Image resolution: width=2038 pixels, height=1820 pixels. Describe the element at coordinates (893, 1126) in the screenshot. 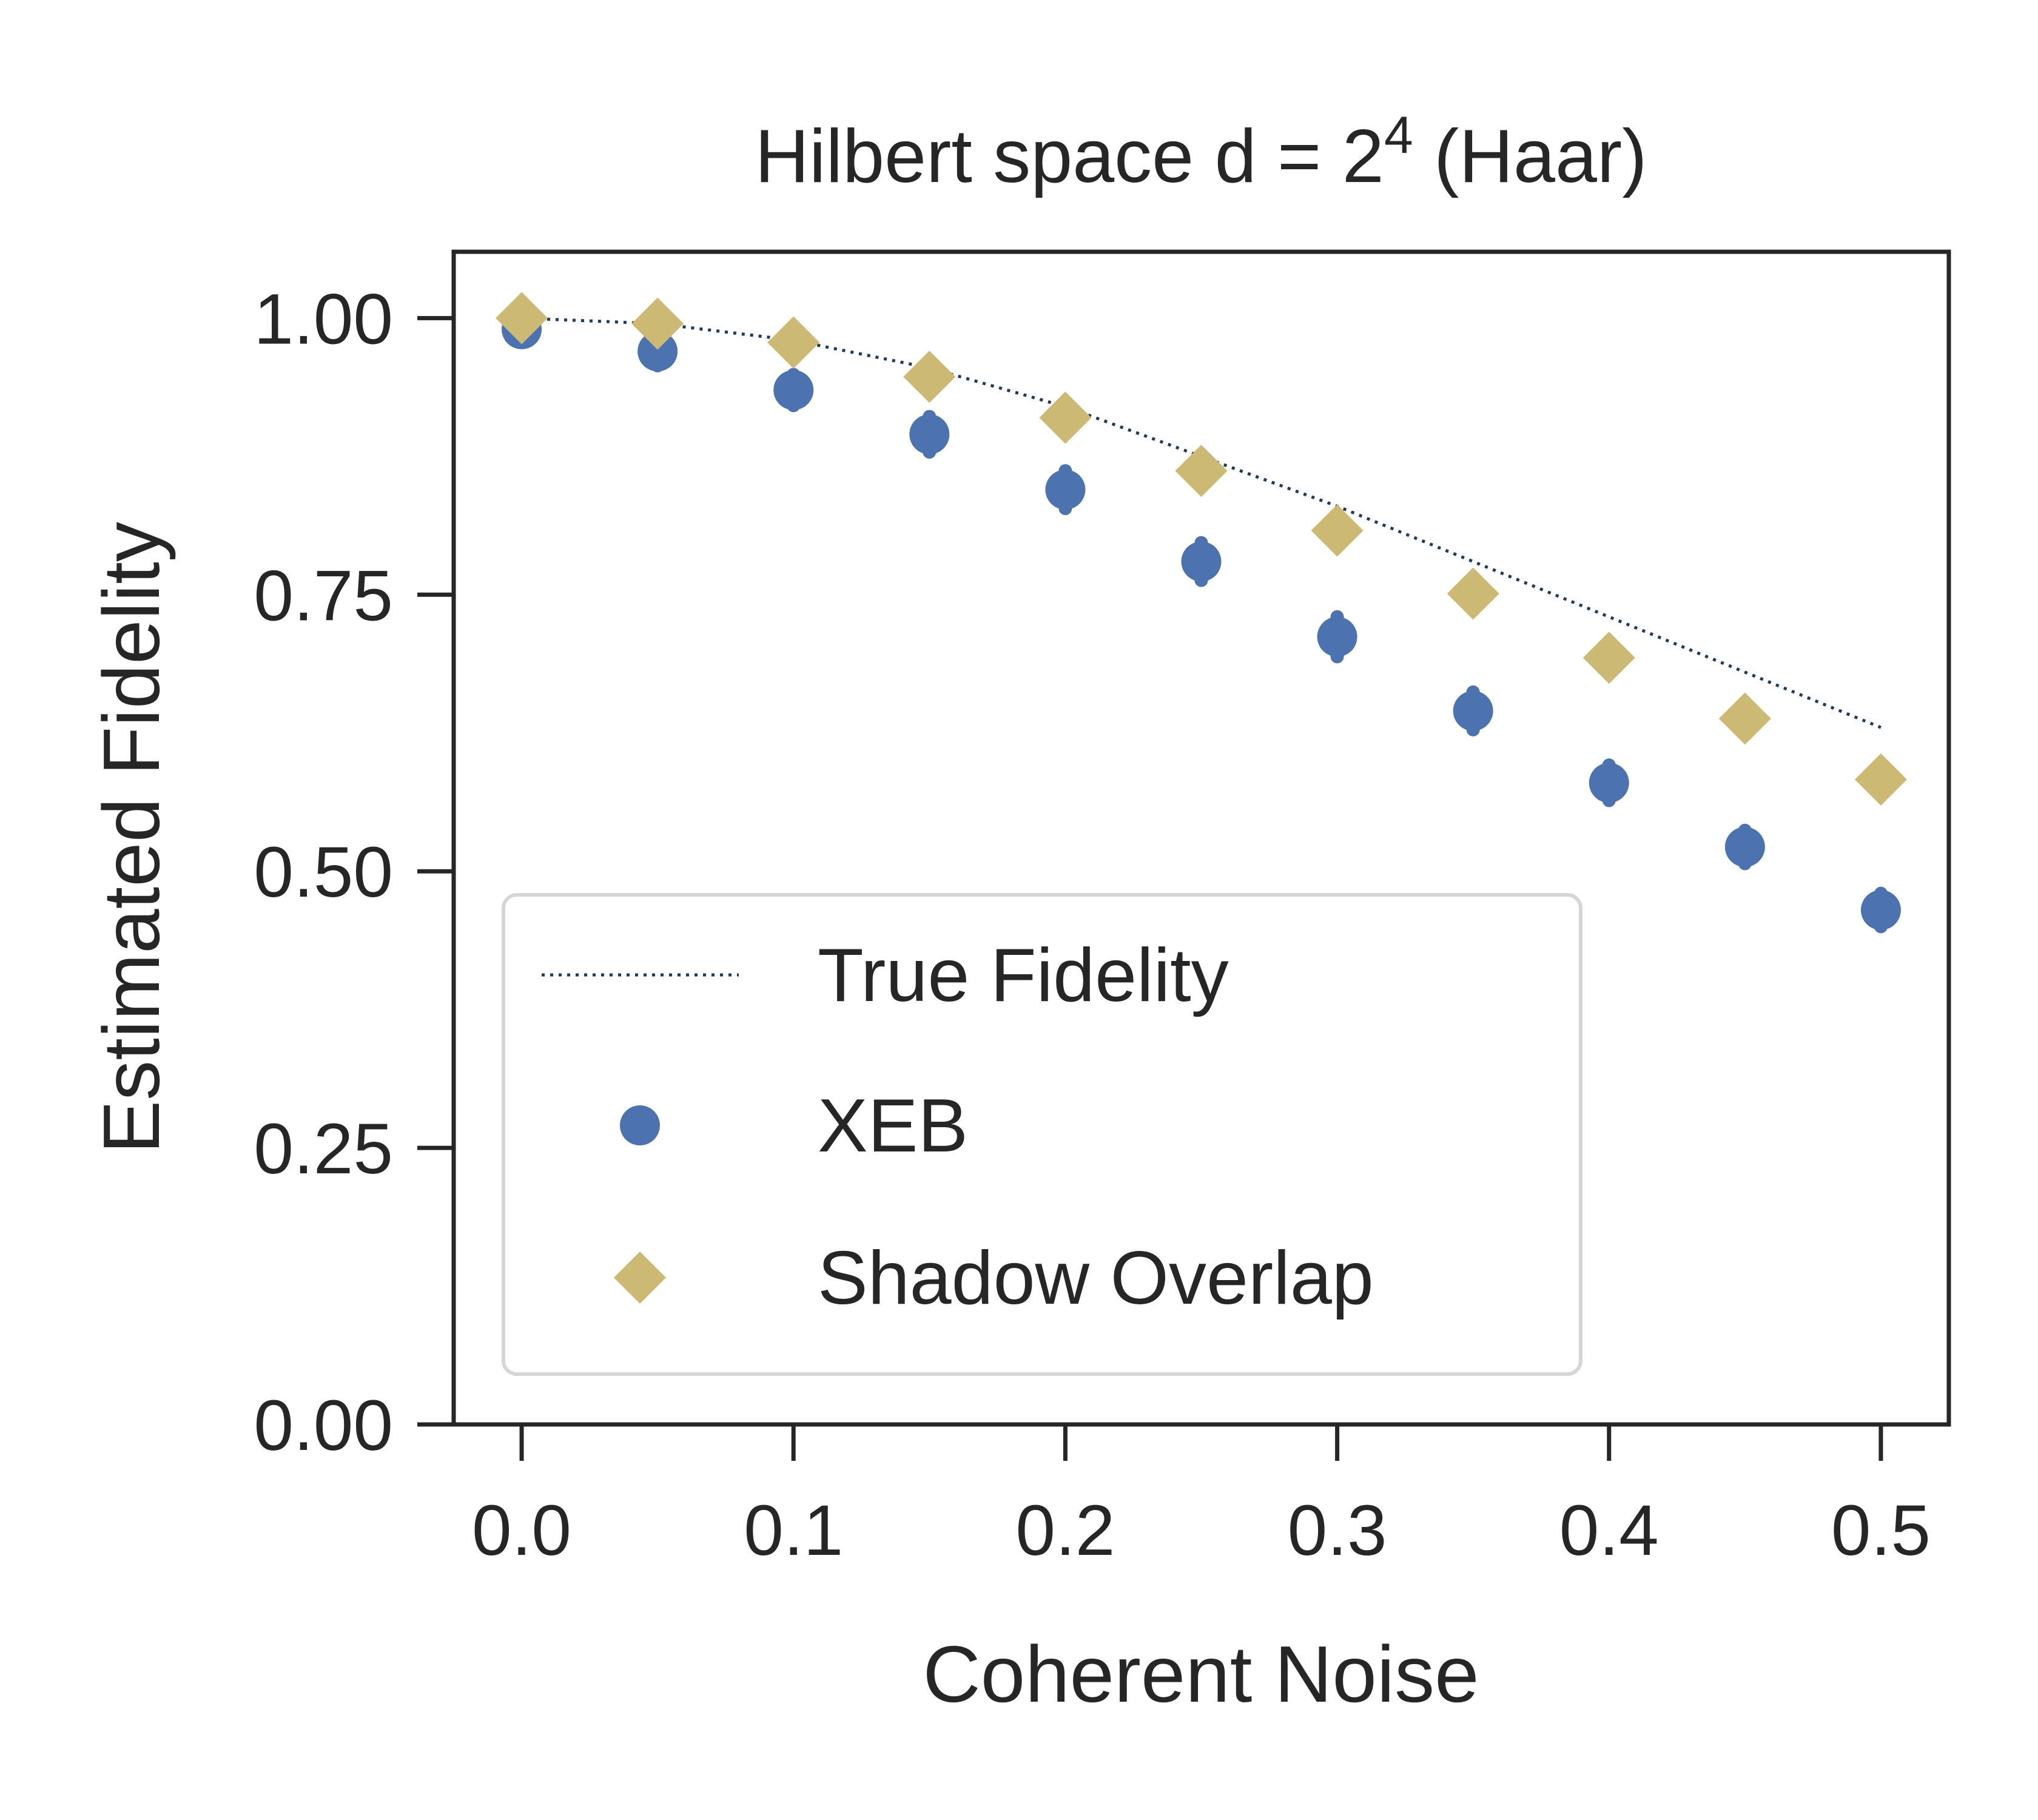

I see `legend-xeb-label: XEB` at that location.